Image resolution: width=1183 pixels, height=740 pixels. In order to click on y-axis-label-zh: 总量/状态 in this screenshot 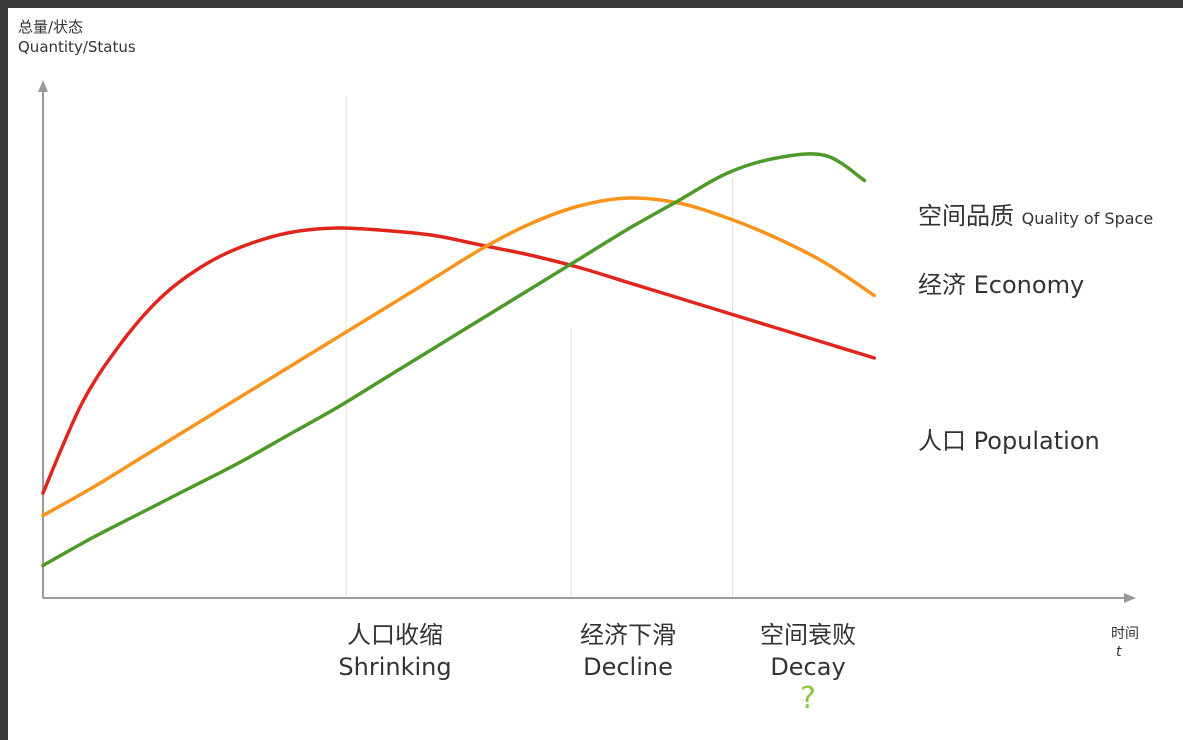, I will do `click(51, 27)`.